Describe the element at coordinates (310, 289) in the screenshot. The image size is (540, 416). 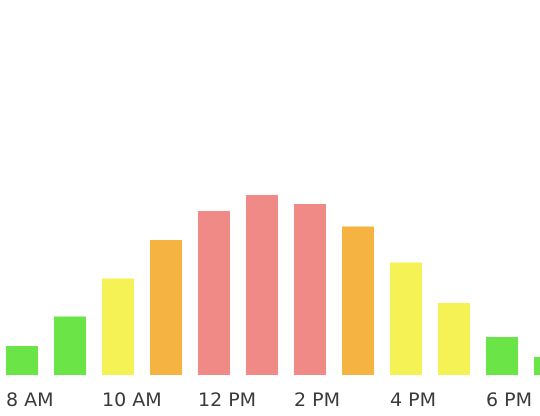
I see `bar-2-pm` at that location.